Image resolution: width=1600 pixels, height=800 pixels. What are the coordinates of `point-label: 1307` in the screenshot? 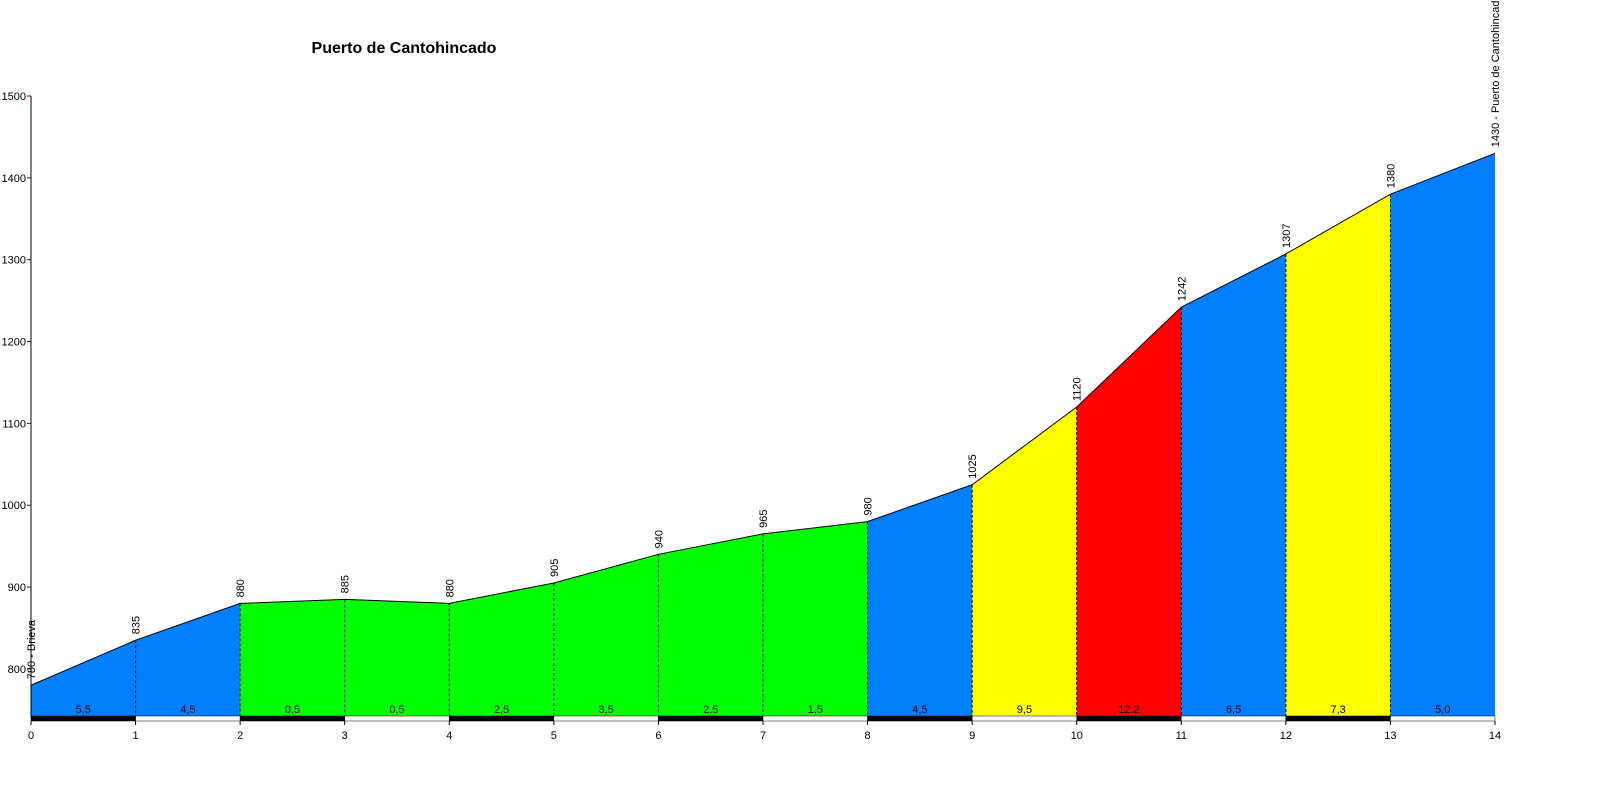 It's located at (1287, 235).